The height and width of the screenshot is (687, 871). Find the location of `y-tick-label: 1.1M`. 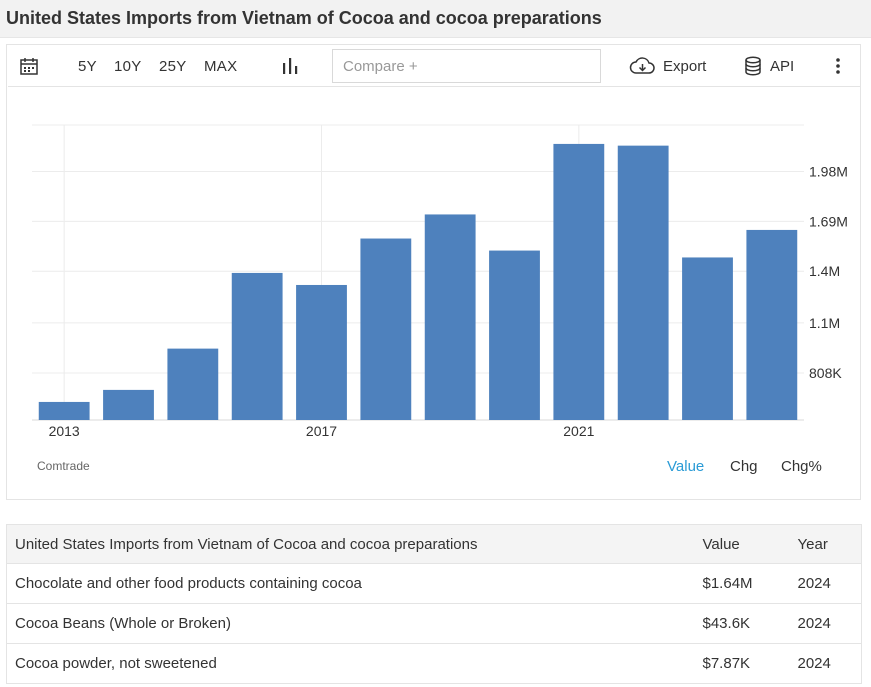

y-tick-label: 1.1M is located at coordinates (824, 323).